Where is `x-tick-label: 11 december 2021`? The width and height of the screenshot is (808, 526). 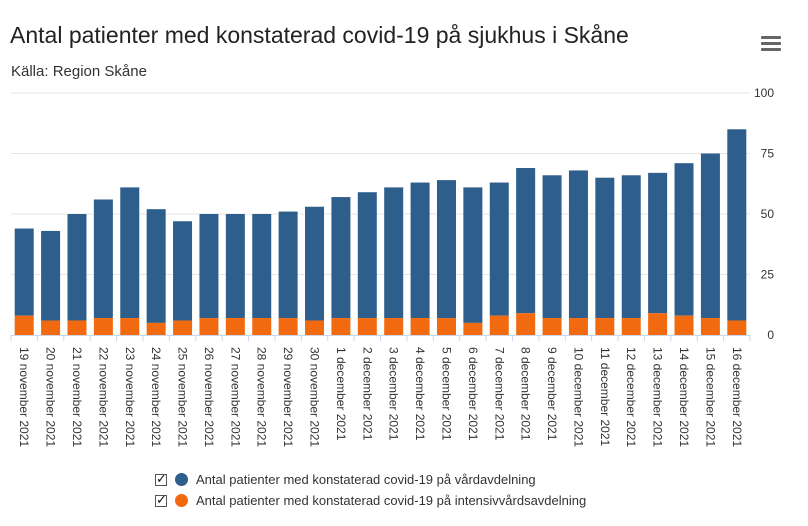
x-tick-label: 11 december 2021 is located at coordinates (605, 397).